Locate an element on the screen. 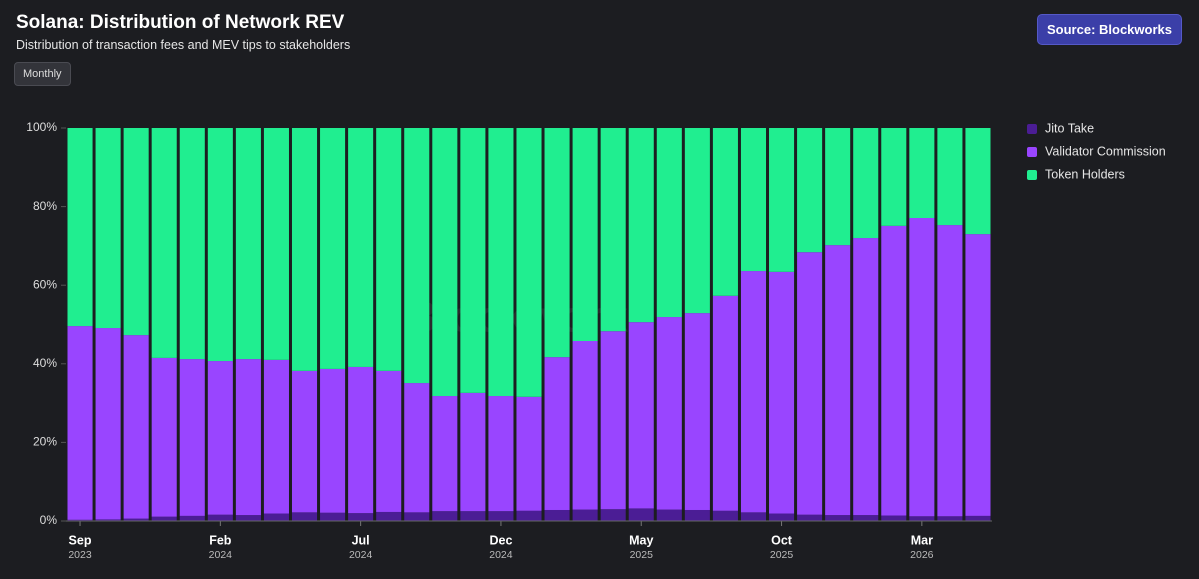  legend-label: Jito Take is located at coordinates (1069, 128).